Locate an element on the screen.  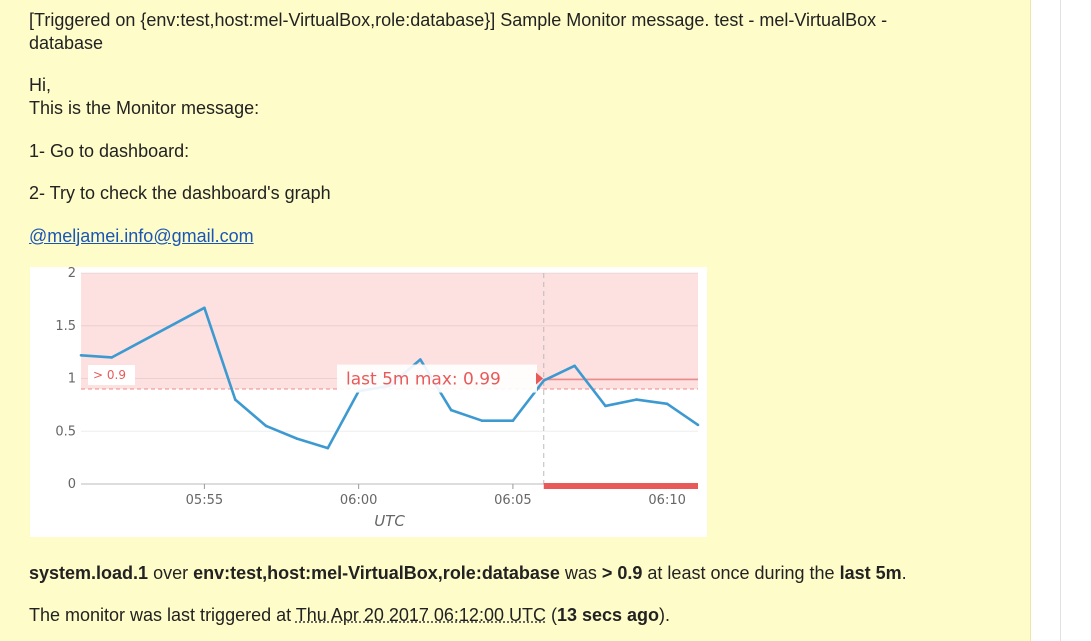
trigger-open-paren: ( is located at coordinates (551, 615).